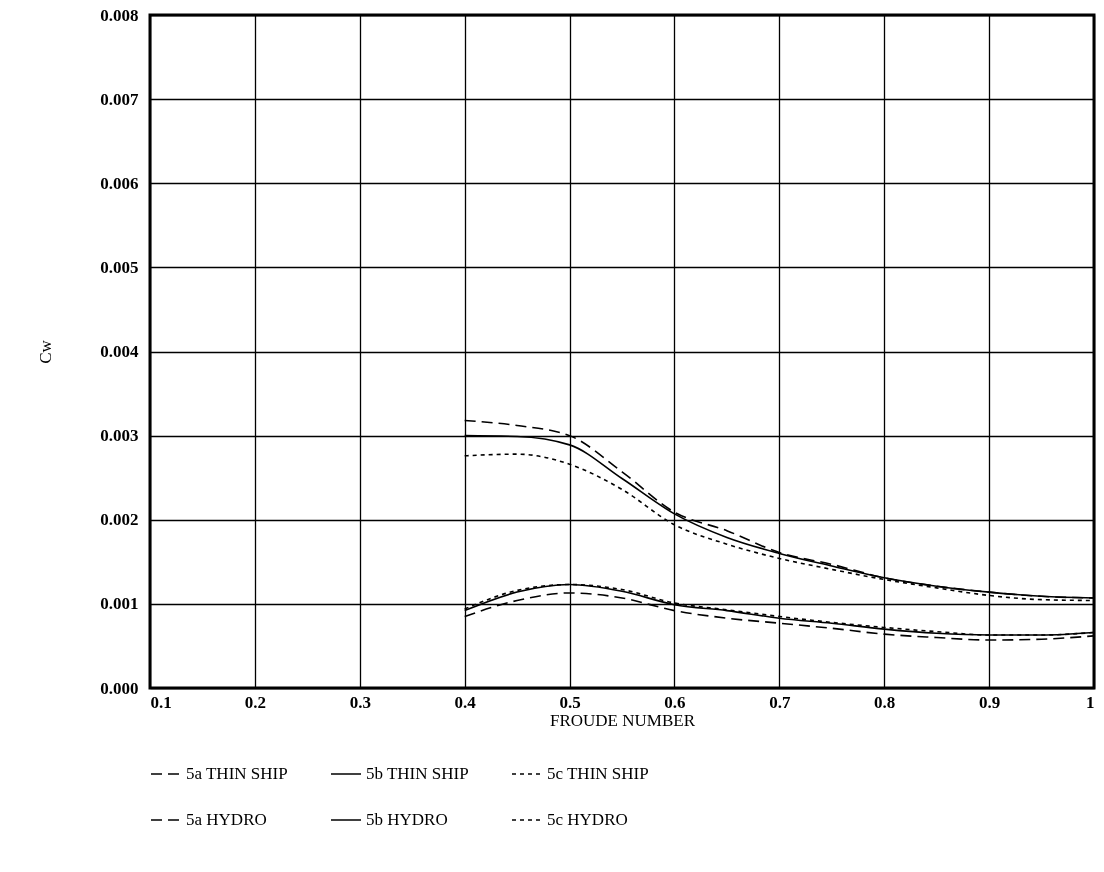  What do you see at coordinates (119, 15) in the screenshot?
I see `y-tick-label: 0.008` at bounding box center [119, 15].